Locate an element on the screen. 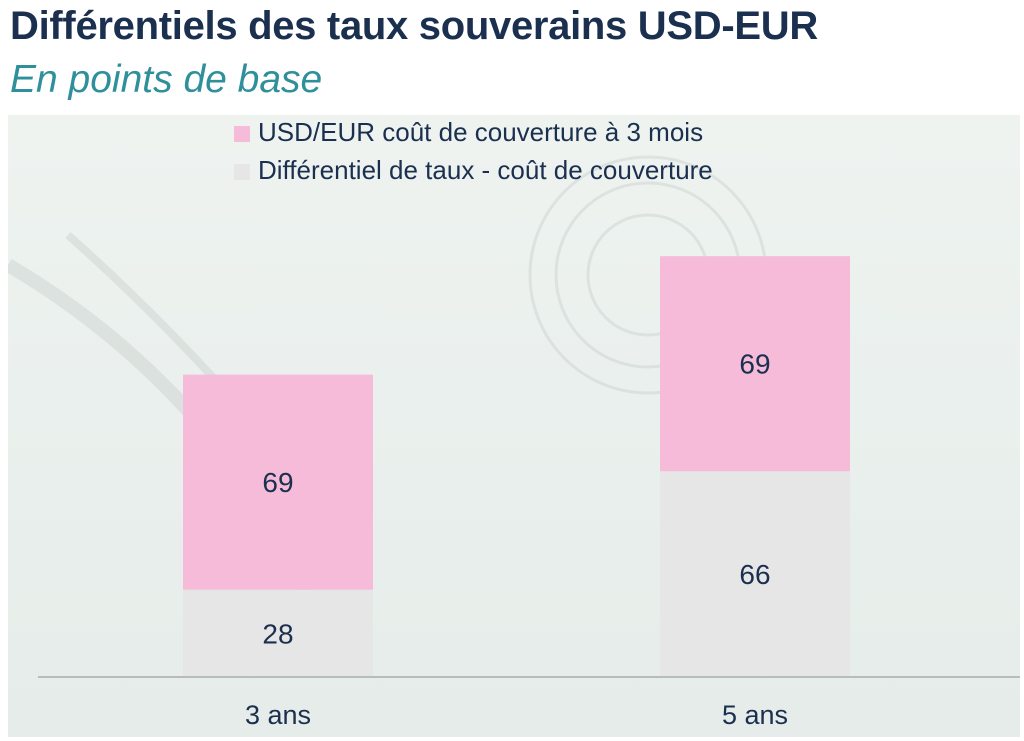 The image size is (1024, 741). data-label-differentiel-2: 66 is located at coordinates (754, 574).